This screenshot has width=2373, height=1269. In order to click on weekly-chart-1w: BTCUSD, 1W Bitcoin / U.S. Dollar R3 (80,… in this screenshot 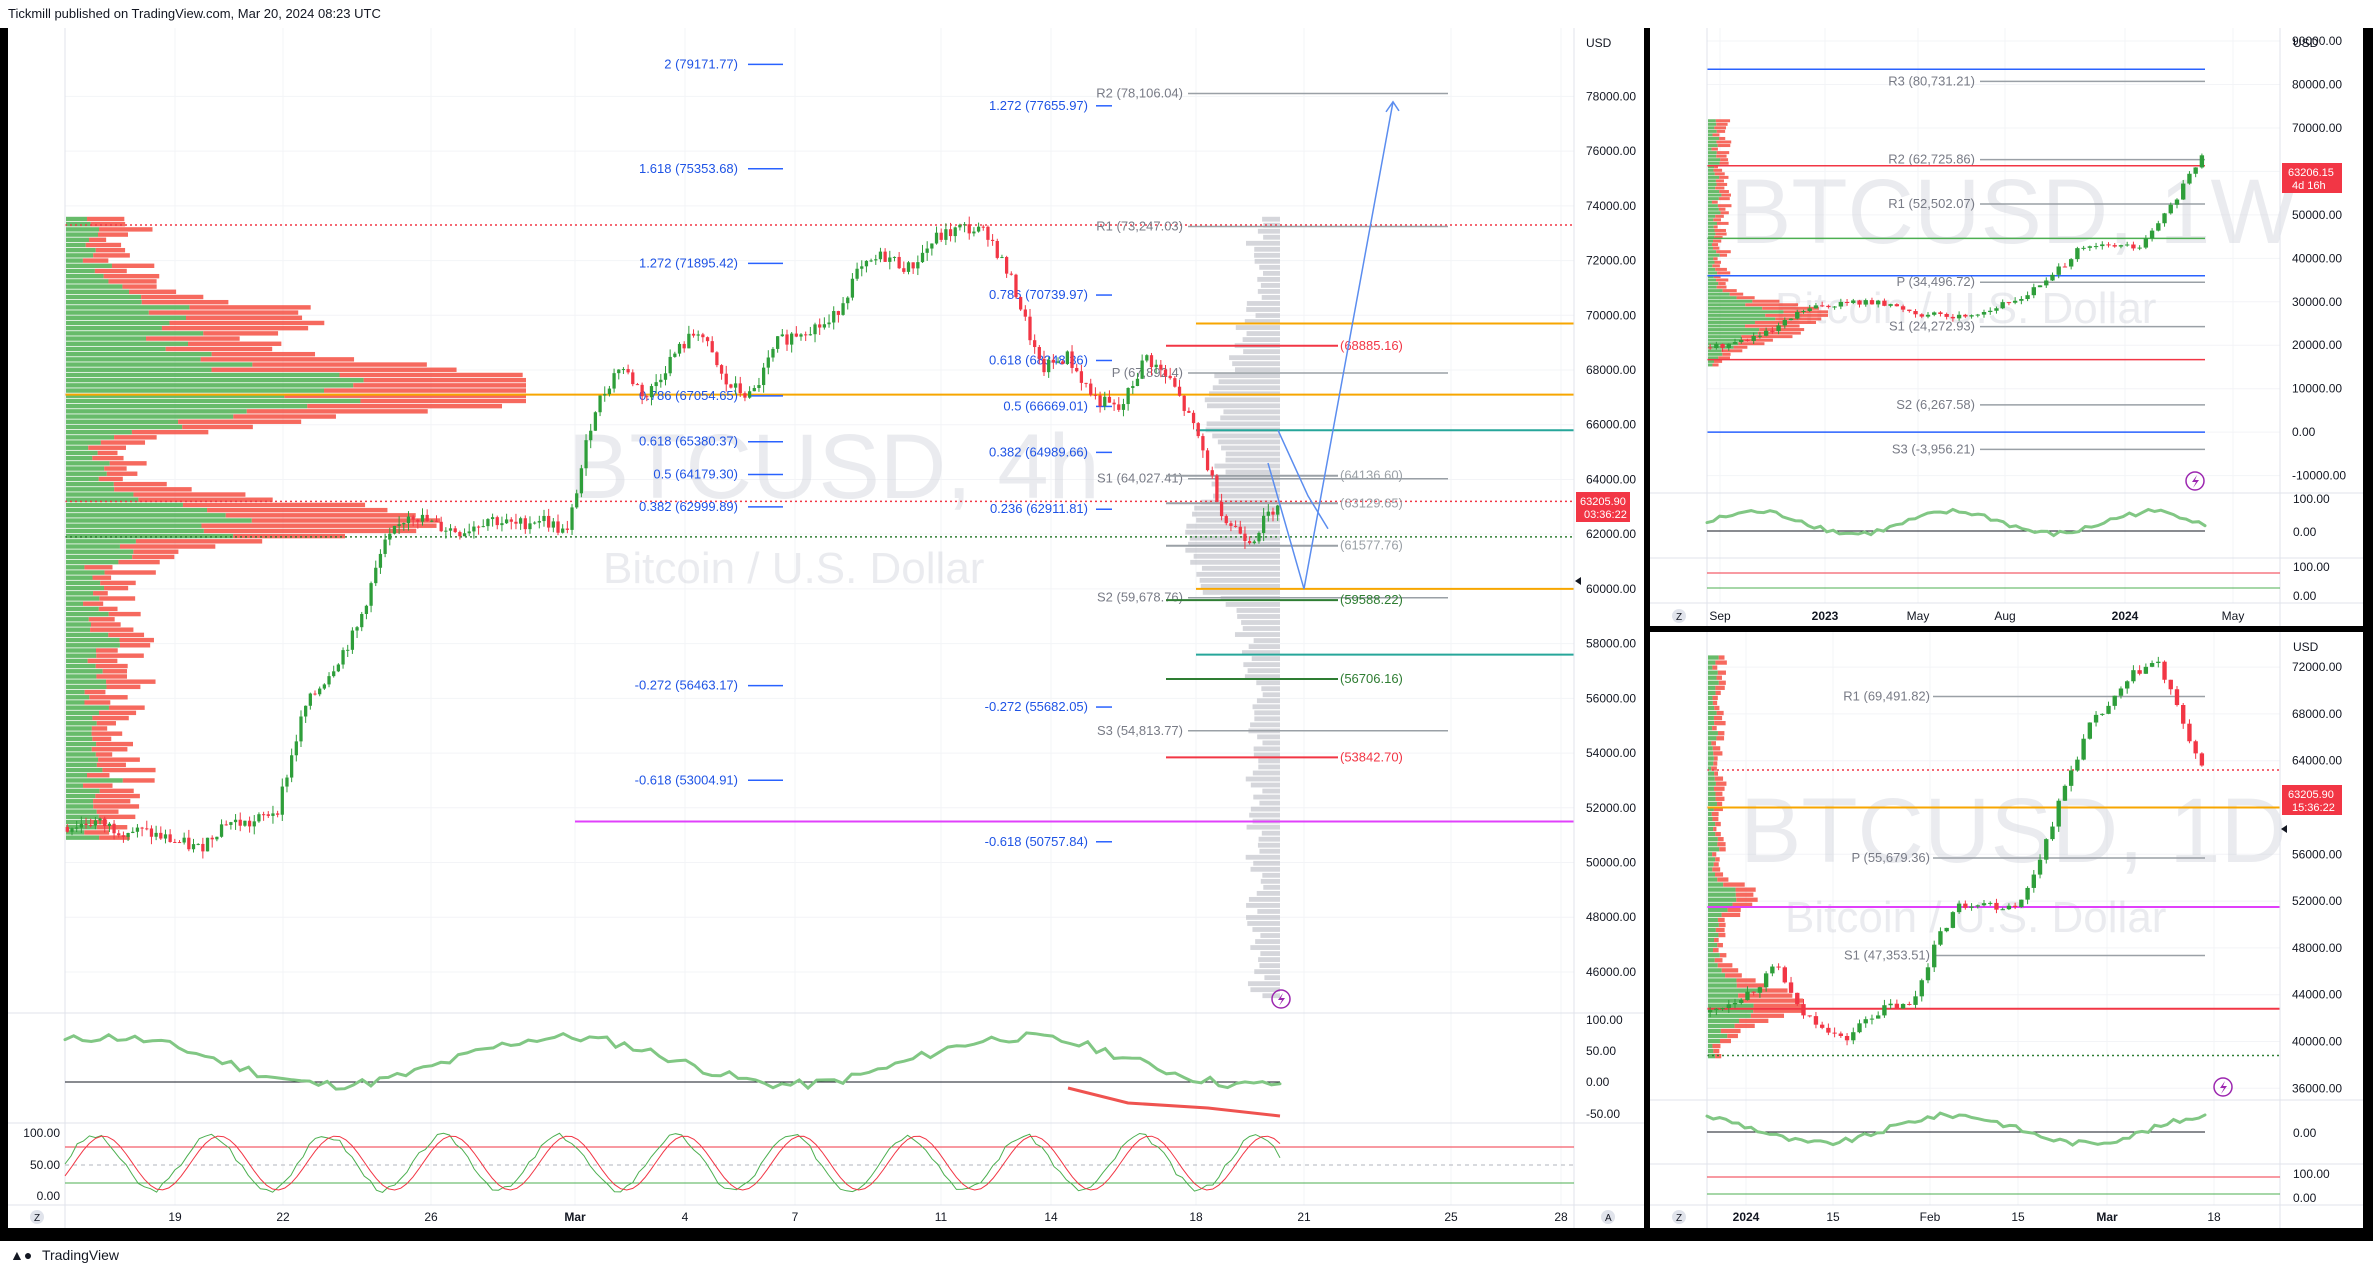, I will do `click(2006, 327)`.